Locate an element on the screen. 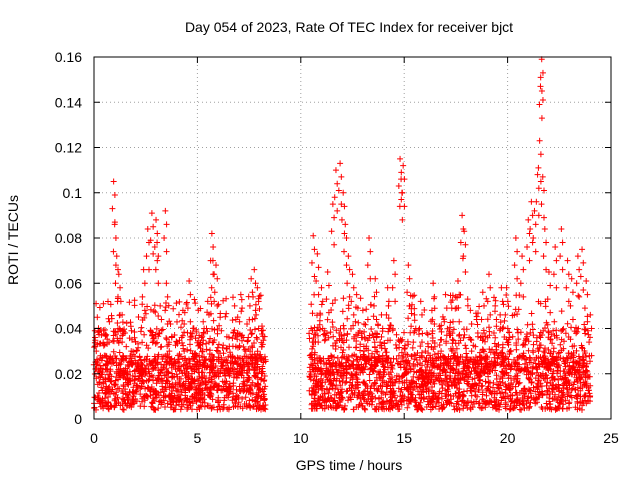  x-tick-label: 25 is located at coordinates (611, 438).